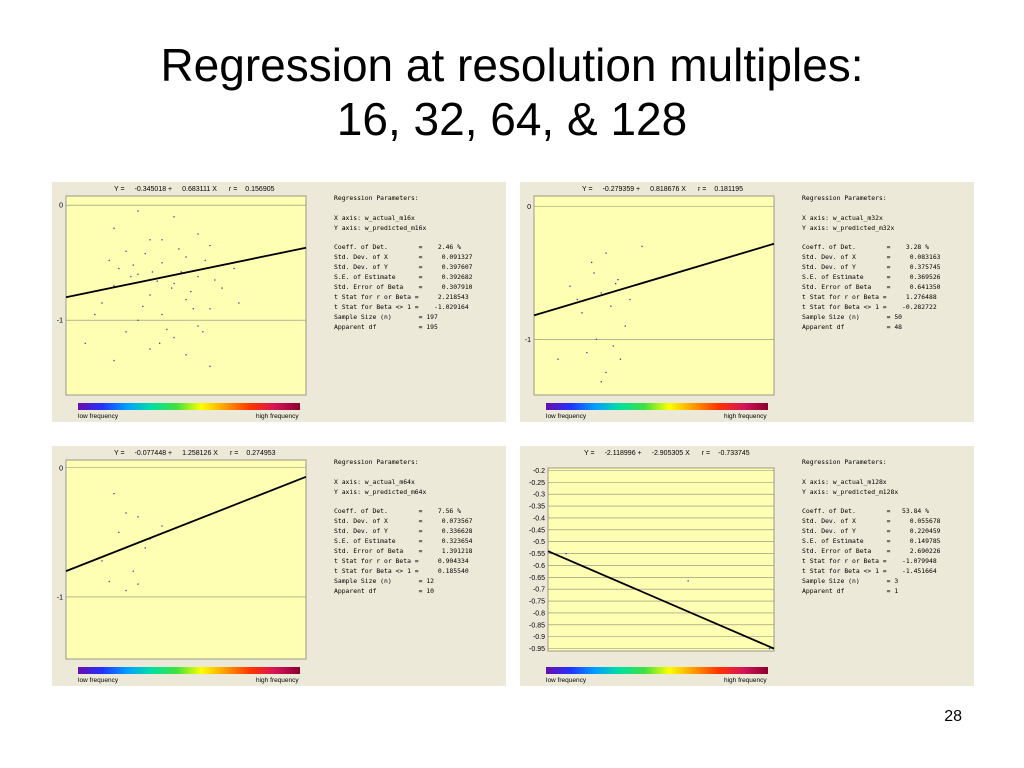 This screenshot has height=768, width=1024. Describe the element at coordinates (374, 481) in the screenshot. I see `params-x-axis: X axis: w_actual_m64x` at that location.